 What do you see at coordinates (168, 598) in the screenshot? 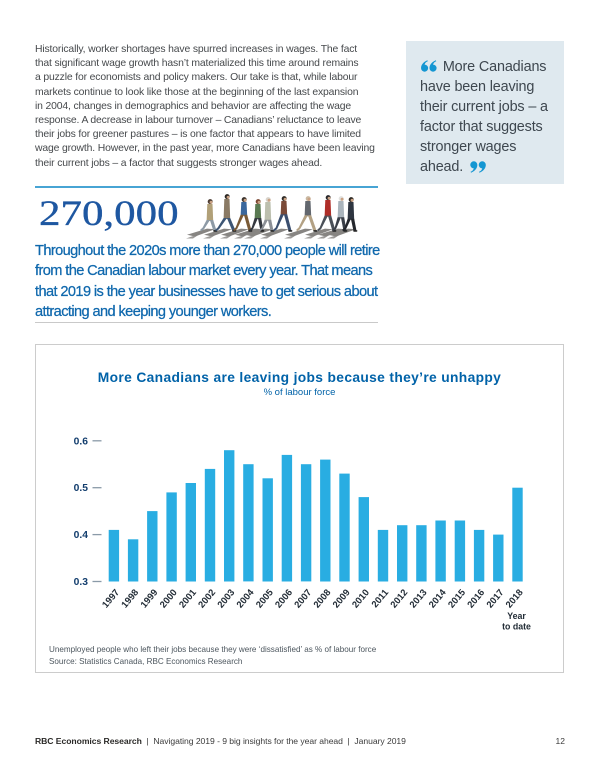
I see `svg-text: 2000` at bounding box center [168, 598].